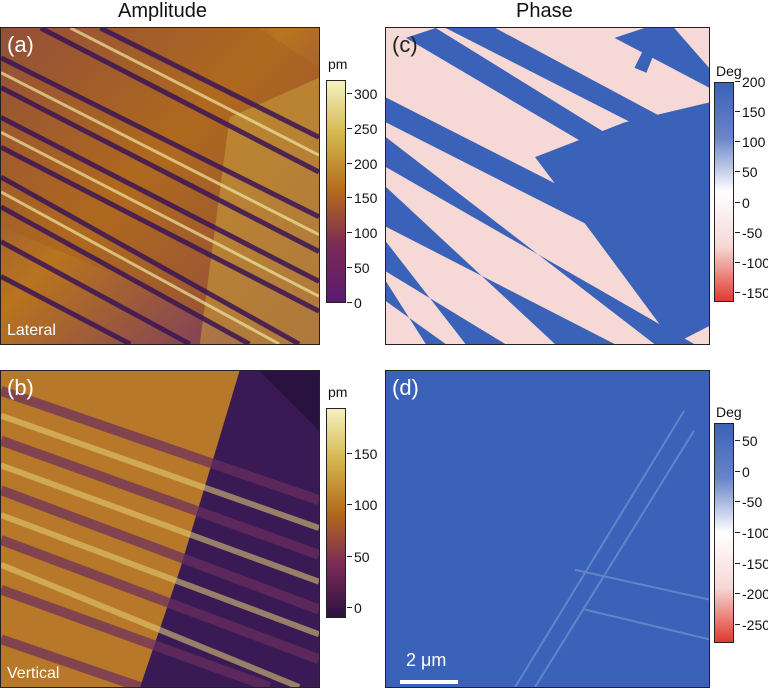  What do you see at coordinates (729, 412) in the screenshot?
I see `colorbar-d-unit: Deg` at bounding box center [729, 412].